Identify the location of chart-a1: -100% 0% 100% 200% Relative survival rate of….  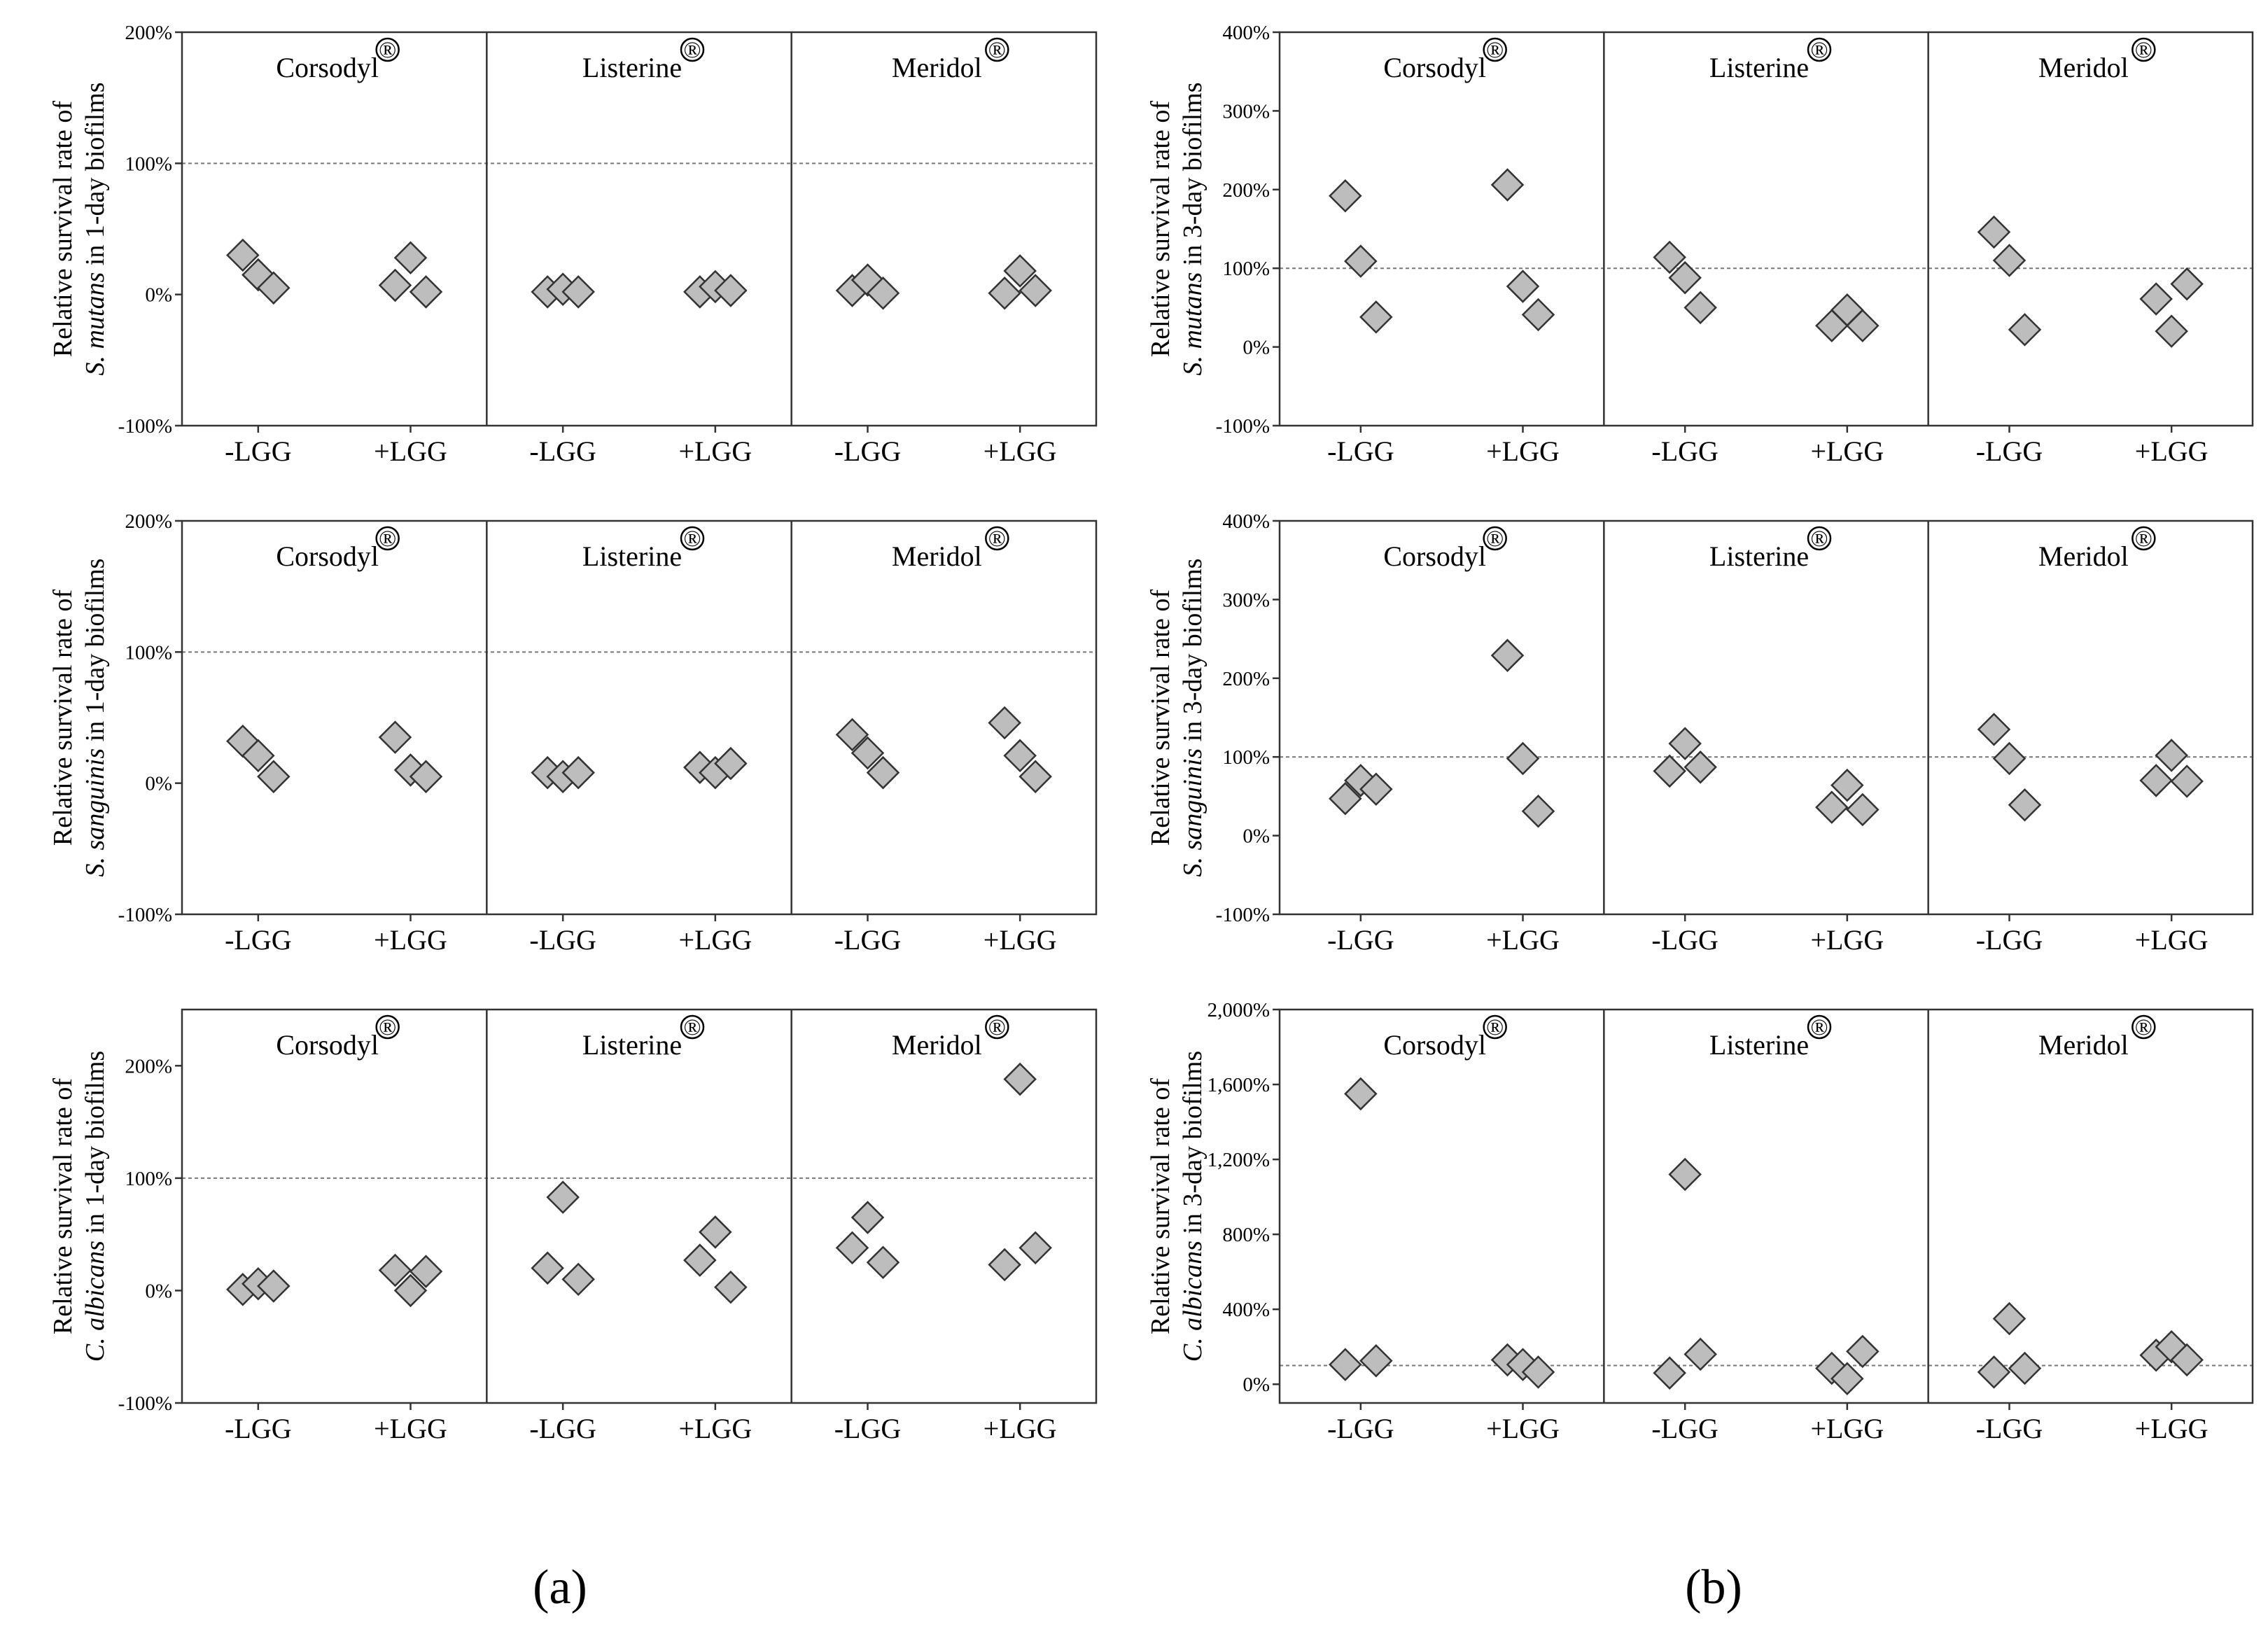
(573, 244).